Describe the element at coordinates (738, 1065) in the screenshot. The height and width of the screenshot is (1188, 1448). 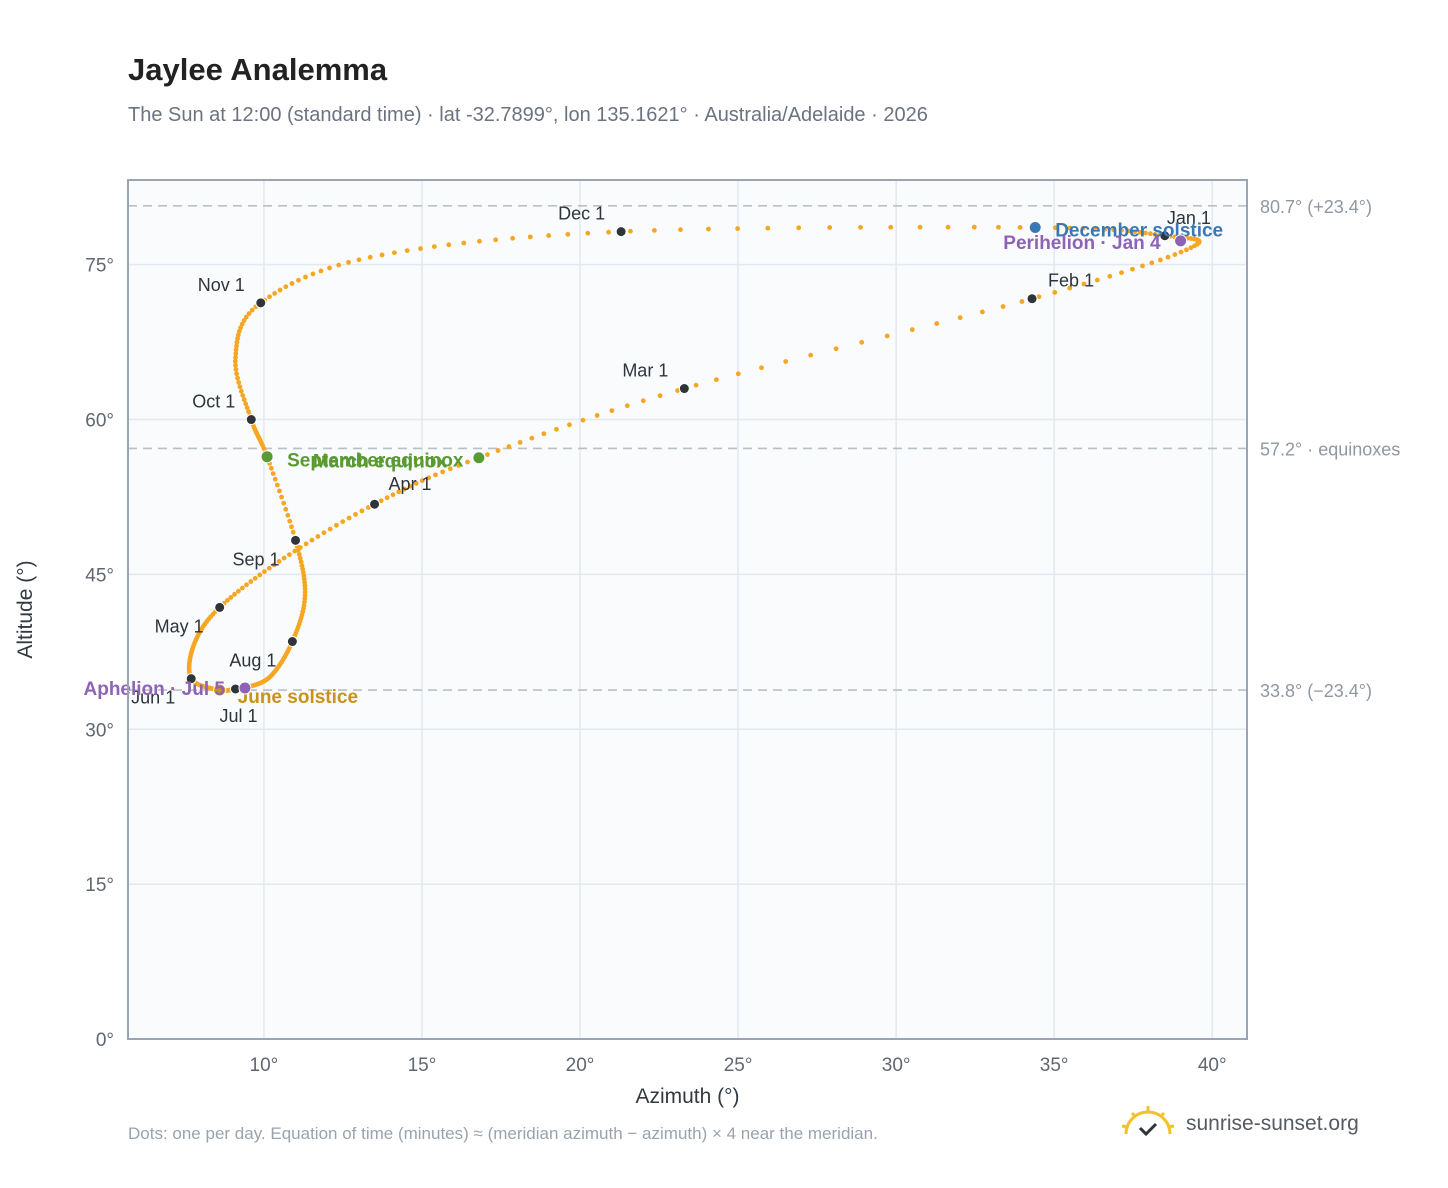
I see `x-tick-label: 25°` at that location.